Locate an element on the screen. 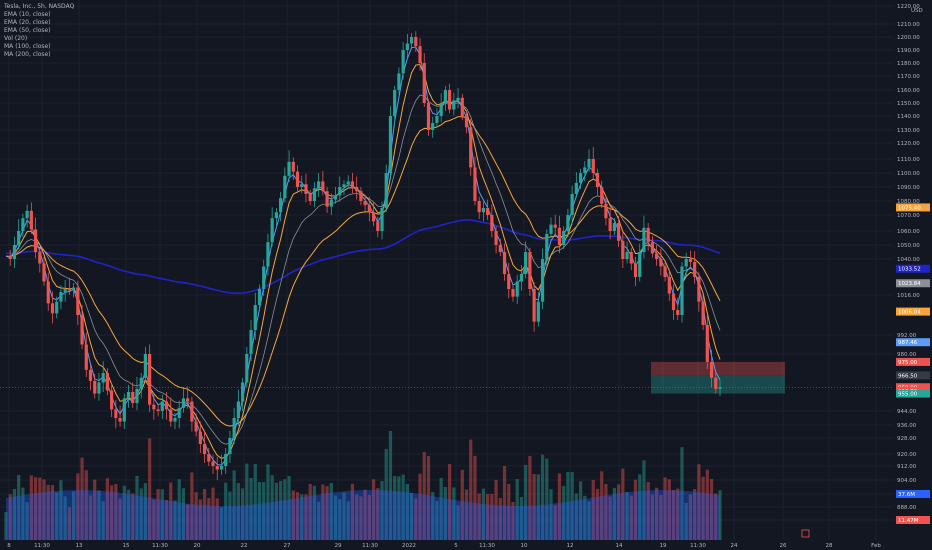  take-profit-zone is located at coordinates (718, 384).